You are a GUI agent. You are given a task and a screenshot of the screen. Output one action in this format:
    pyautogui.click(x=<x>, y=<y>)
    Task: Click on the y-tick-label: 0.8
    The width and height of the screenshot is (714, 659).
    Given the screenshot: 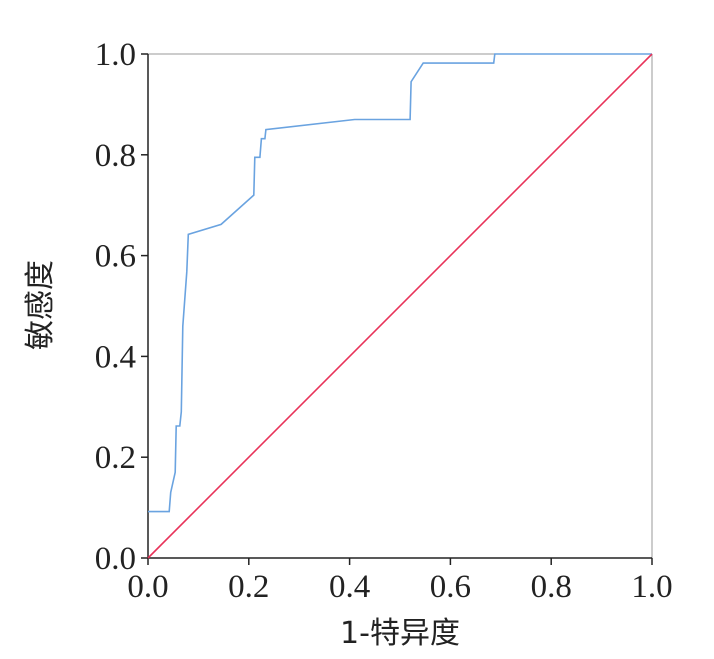 What is the action you would take?
    pyautogui.click(x=115, y=156)
    